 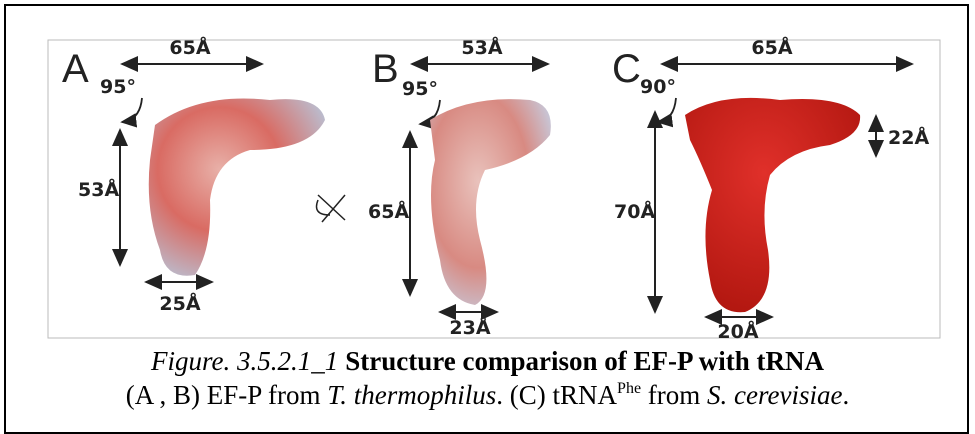 I want to click on panel-label: C, so click(x=626, y=69).